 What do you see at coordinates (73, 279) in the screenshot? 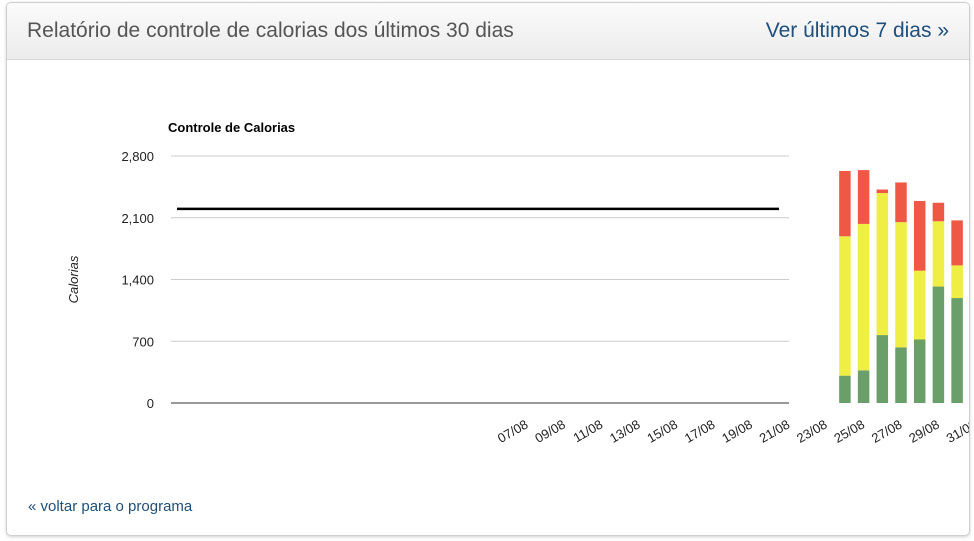
I see `y-axis-label: Calorias` at bounding box center [73, 279].